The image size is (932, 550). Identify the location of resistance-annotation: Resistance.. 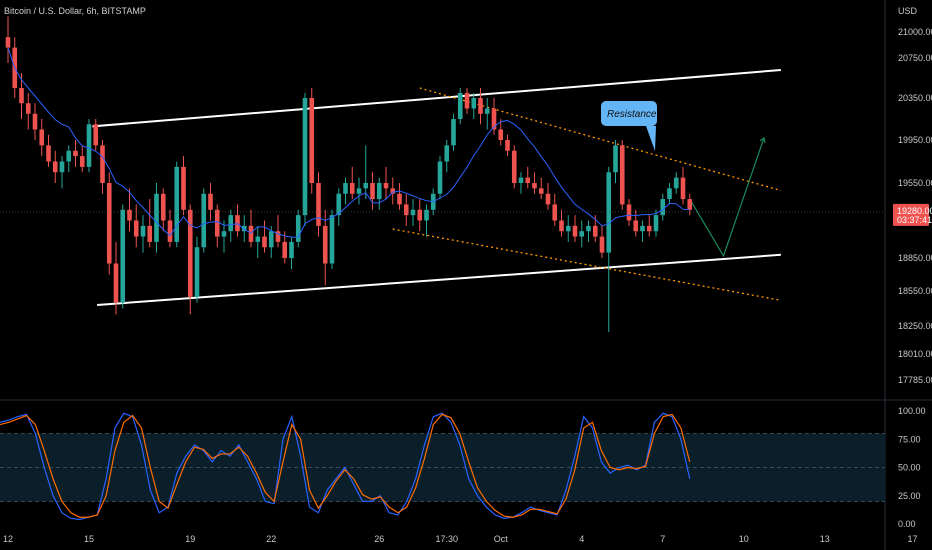
(630, 126).